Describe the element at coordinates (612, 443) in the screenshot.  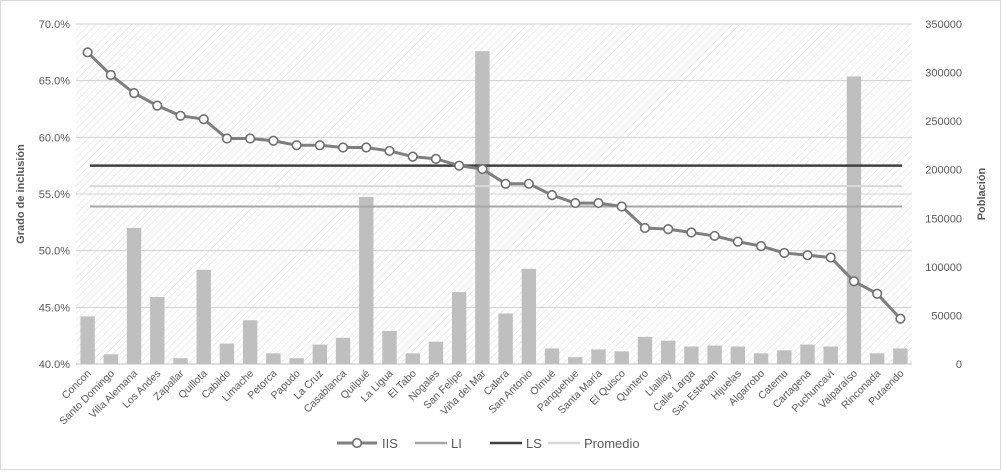
I see `legend-label: Promedio` at that location.